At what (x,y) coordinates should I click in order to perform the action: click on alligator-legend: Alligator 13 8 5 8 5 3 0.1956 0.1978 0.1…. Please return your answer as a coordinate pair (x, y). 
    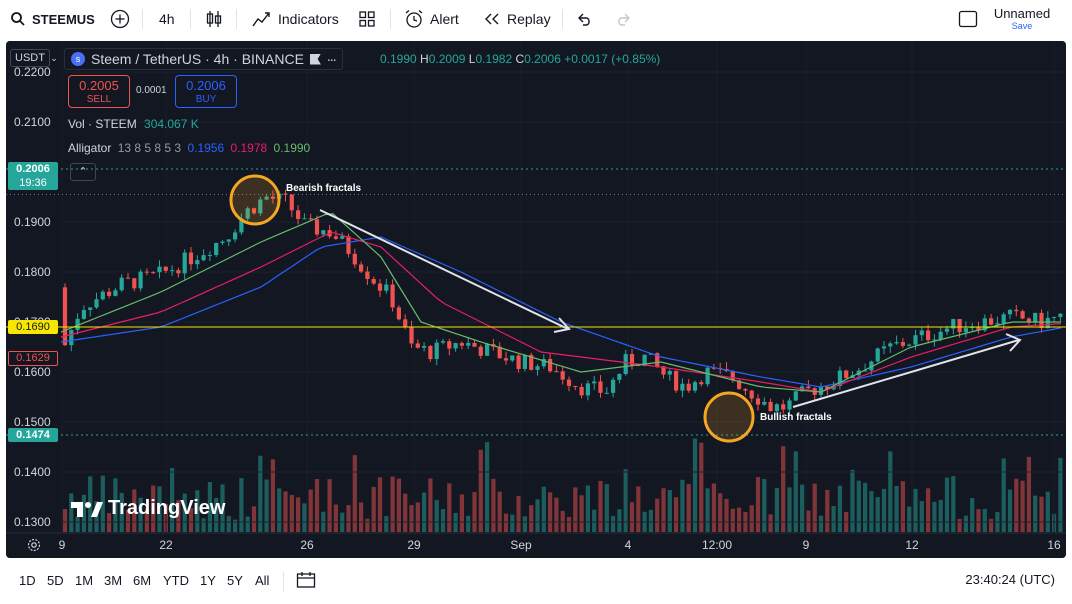
    Looking at the image, I should click on (189, 148).